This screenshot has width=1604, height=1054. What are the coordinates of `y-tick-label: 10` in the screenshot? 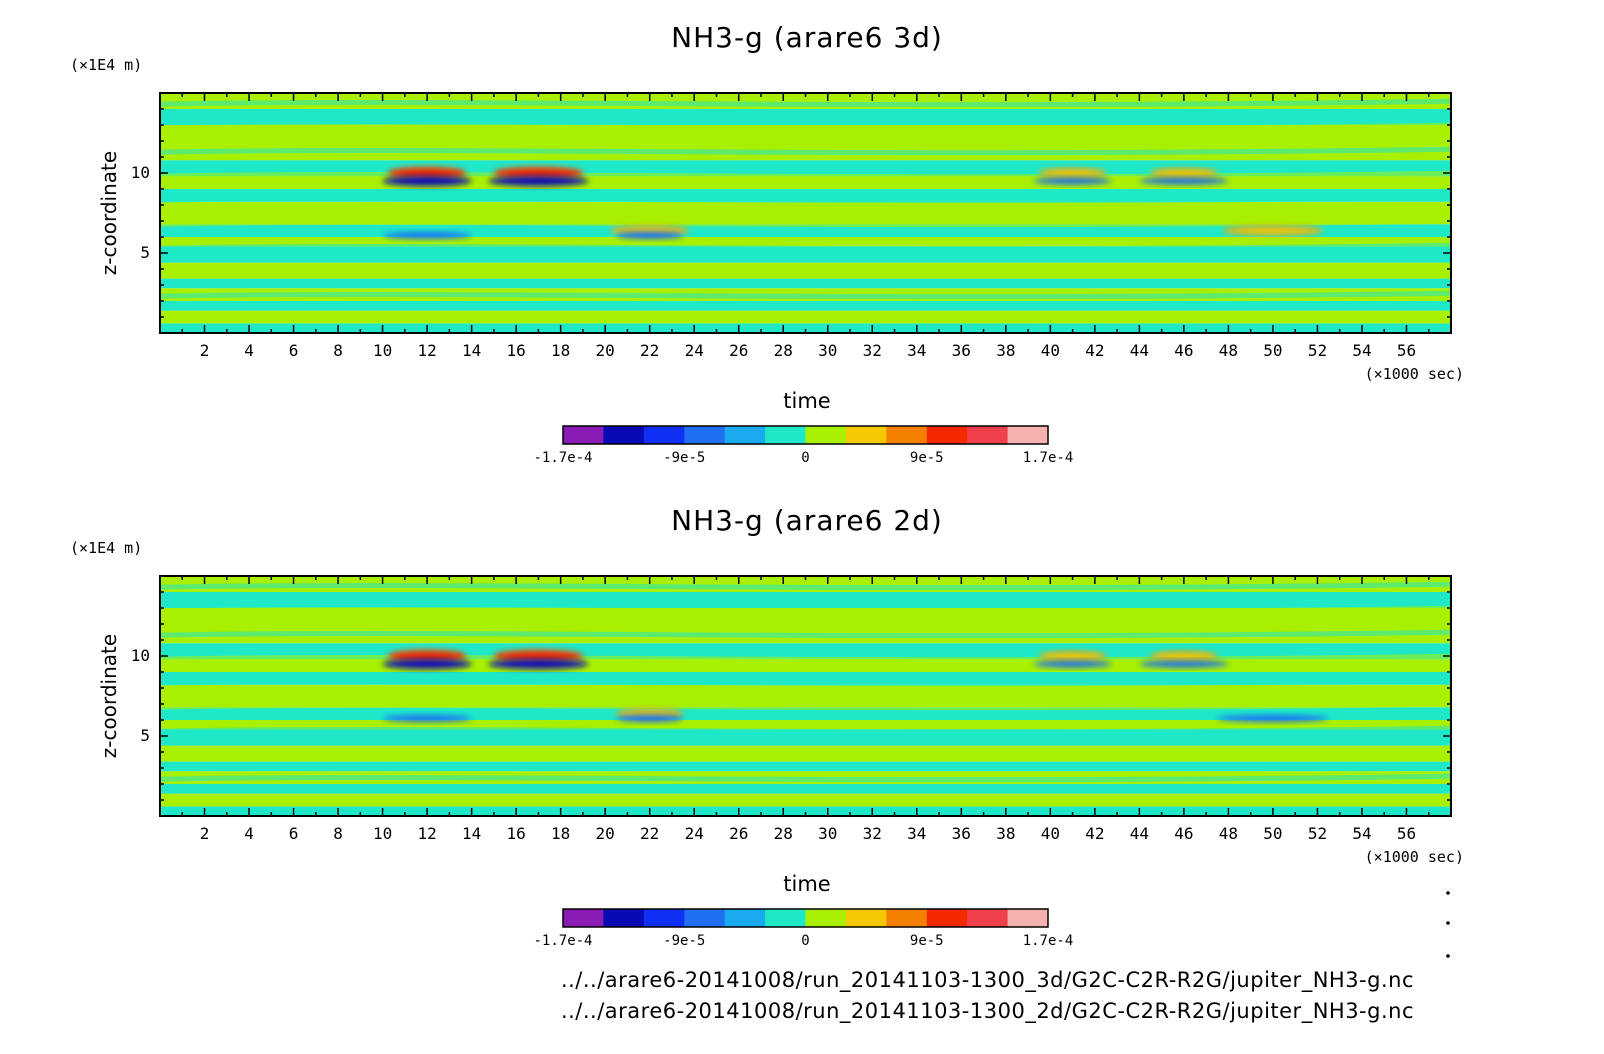 It's located at (140, 655).